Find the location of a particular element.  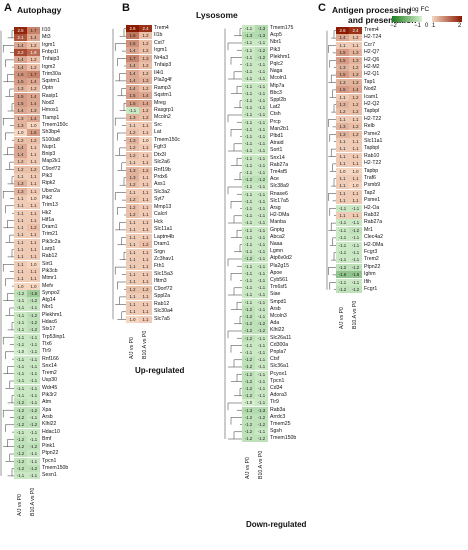

gene-label: Pik3 is located at coordinates (275, 49).